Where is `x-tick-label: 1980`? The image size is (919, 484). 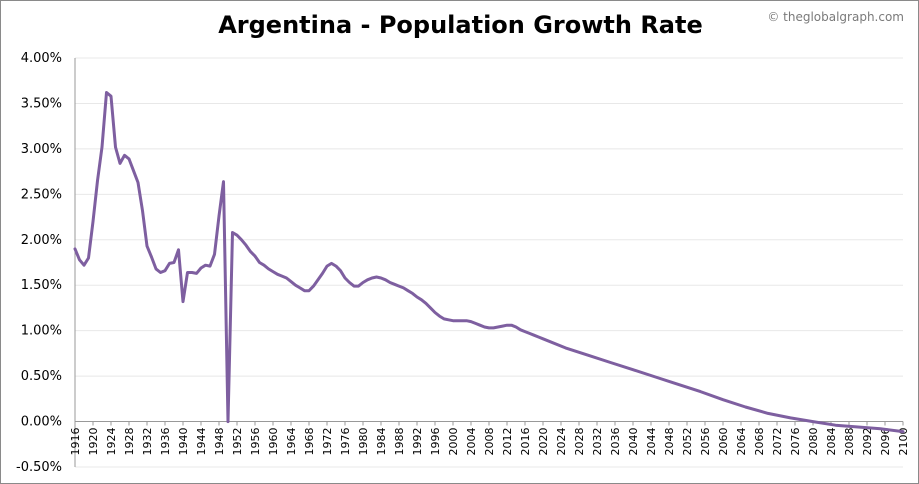
x-tick-label: 1980 is located at coordinates (363, 442).